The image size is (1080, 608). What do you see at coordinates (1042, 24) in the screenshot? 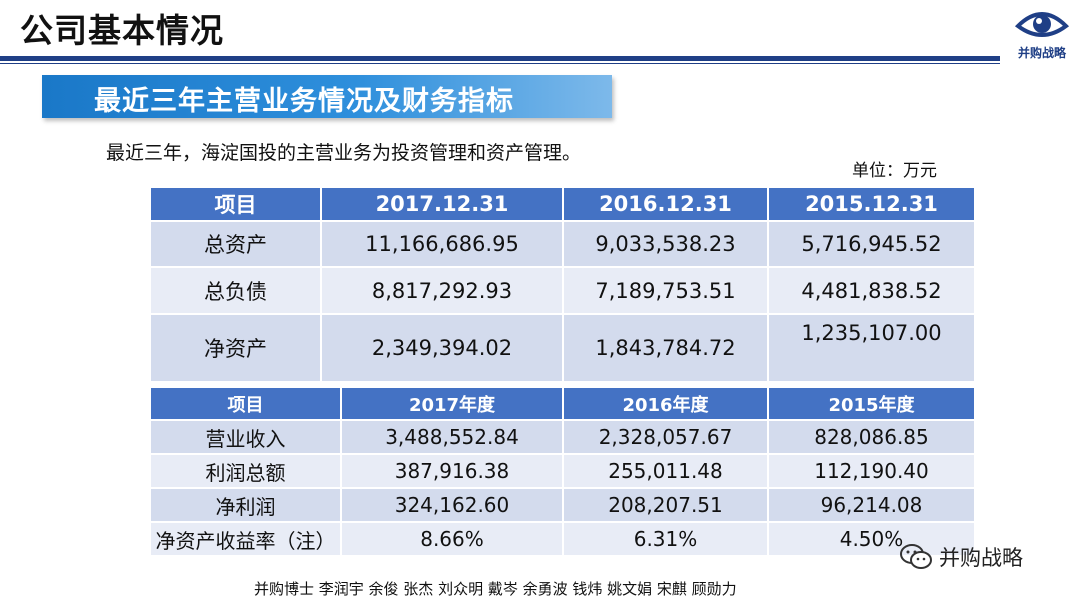
I see `eye-logo-icon` at bounding box center [1042, 24].